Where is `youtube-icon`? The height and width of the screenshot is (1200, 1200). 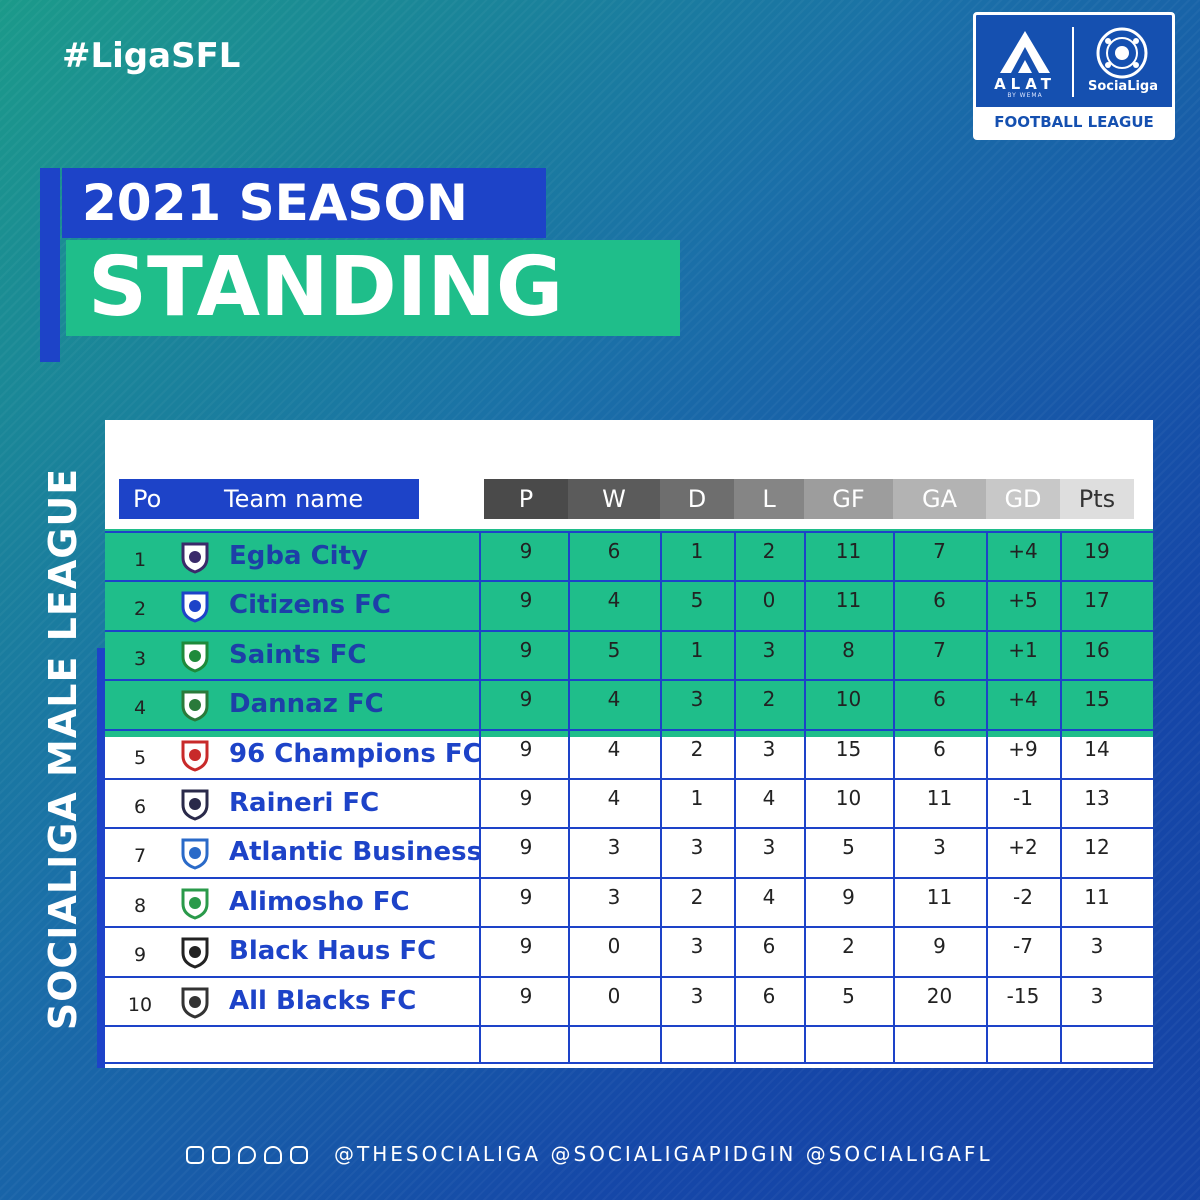 youtube-icon is located at coordinates (299, 1155).